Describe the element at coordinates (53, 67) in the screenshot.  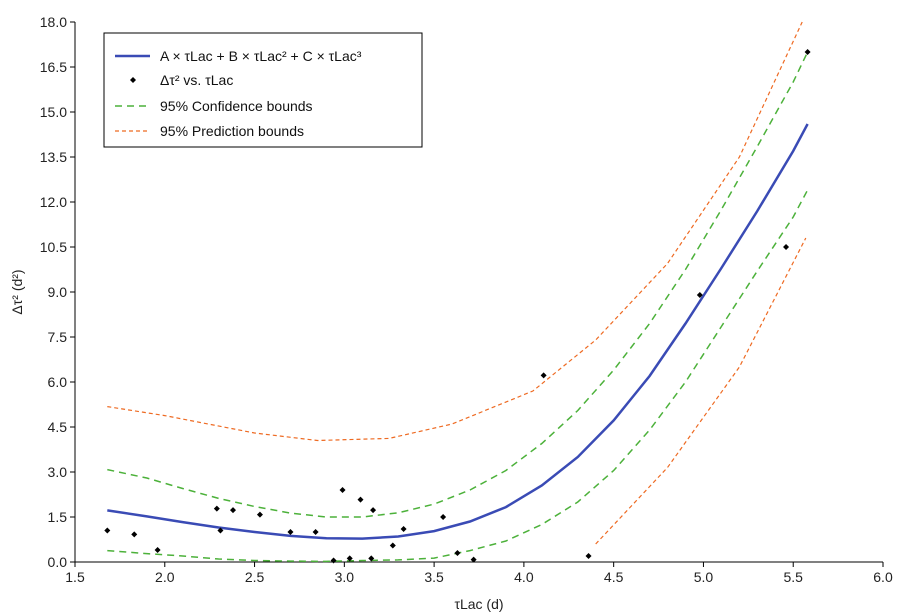
I see `y-tick-label: 16.5` at that location.